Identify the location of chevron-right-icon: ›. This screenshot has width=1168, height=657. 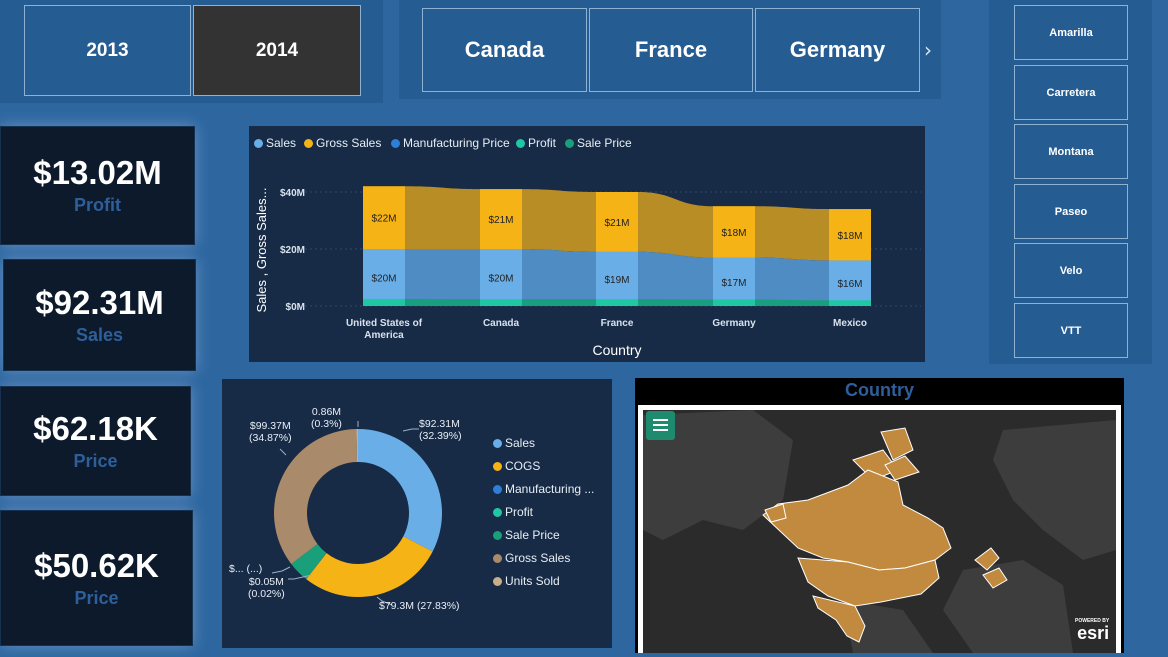
(928, 50).